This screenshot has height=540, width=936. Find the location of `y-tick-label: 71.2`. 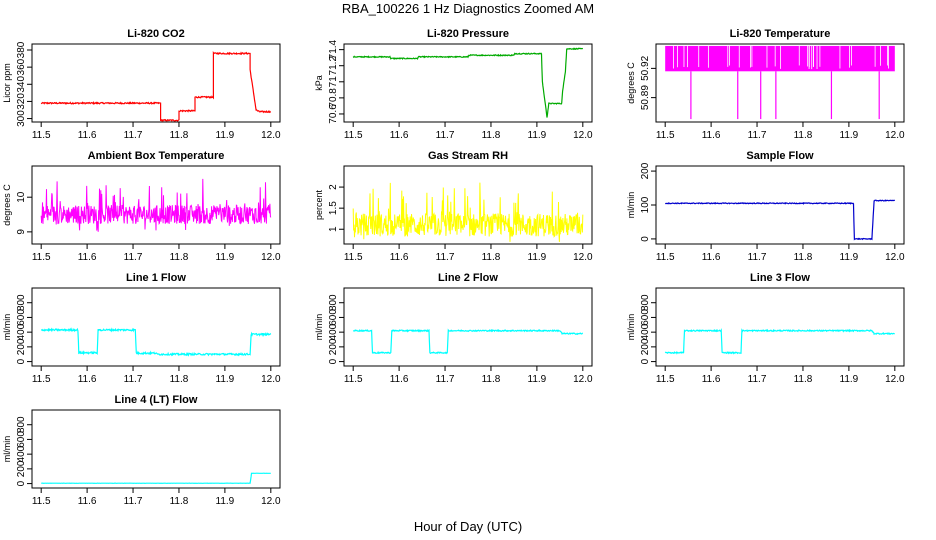

y-tick-label: 71.2 is located at coordinates (333, 66).